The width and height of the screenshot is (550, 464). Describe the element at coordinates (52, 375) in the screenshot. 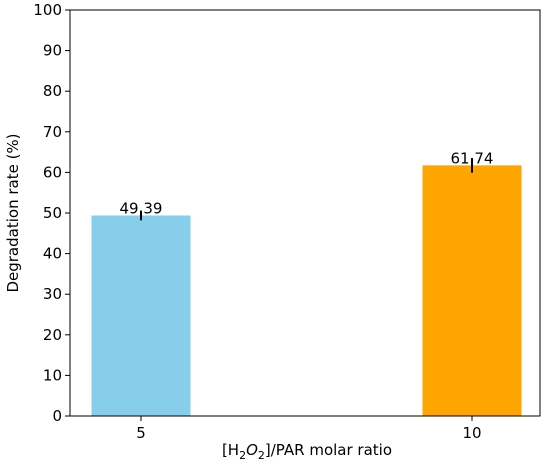

I see `y-tick-label: 10` at that location.